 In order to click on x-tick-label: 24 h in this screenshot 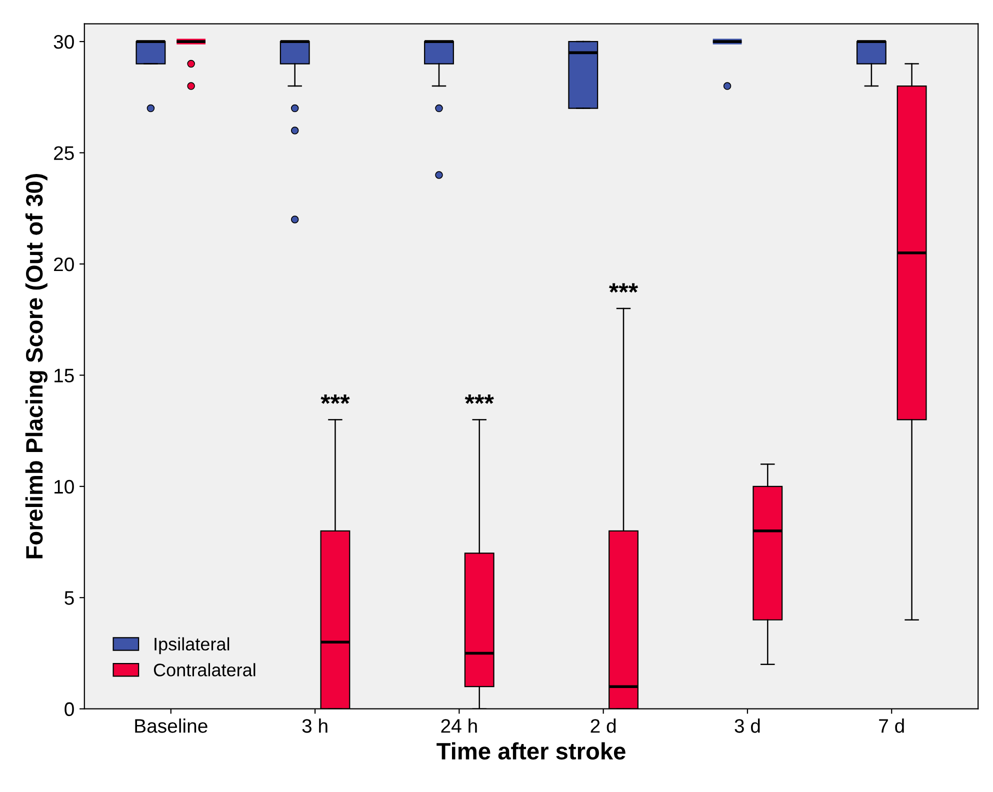, I will do `click(459, 725)`.